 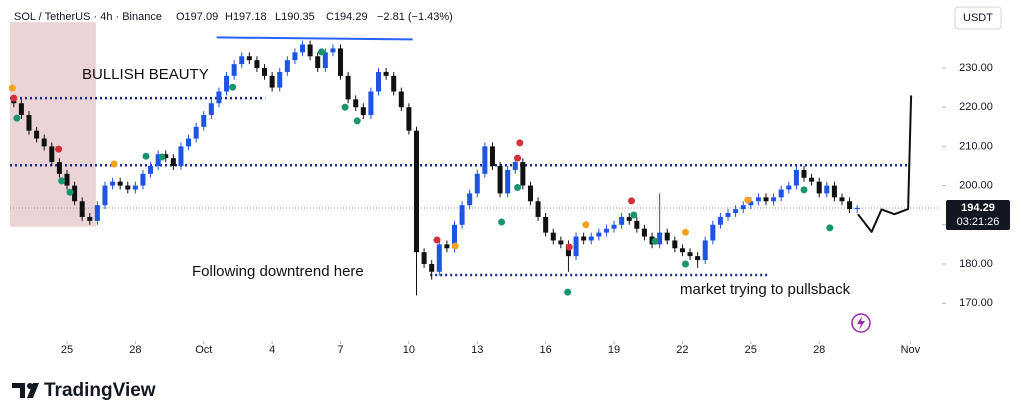 I want to click on price-label-box, so click(x=978, y=214).